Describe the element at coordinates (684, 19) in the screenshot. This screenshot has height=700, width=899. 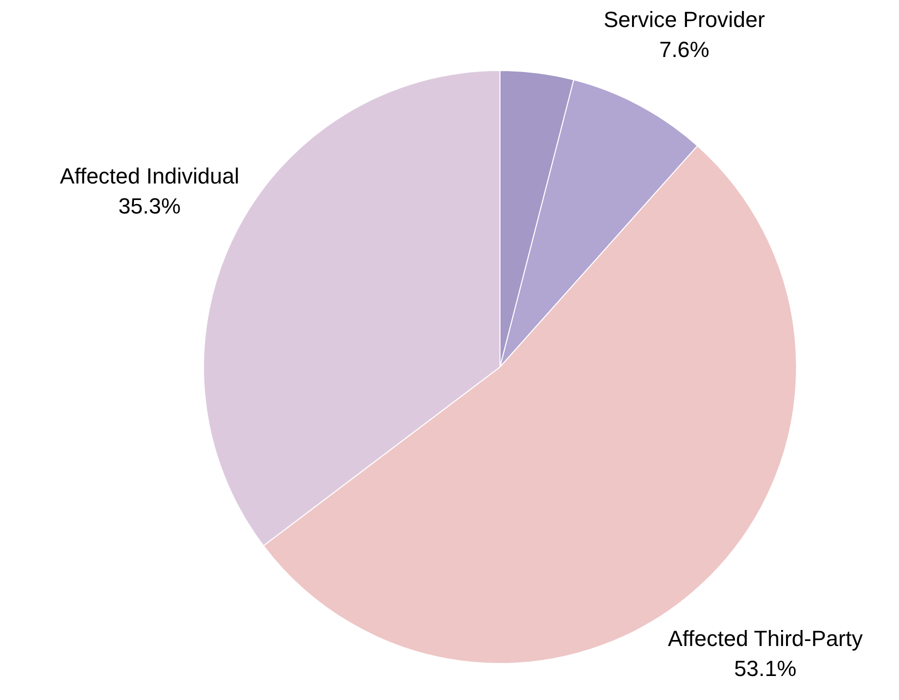
I see `slice-label: Service Provider` at that location.